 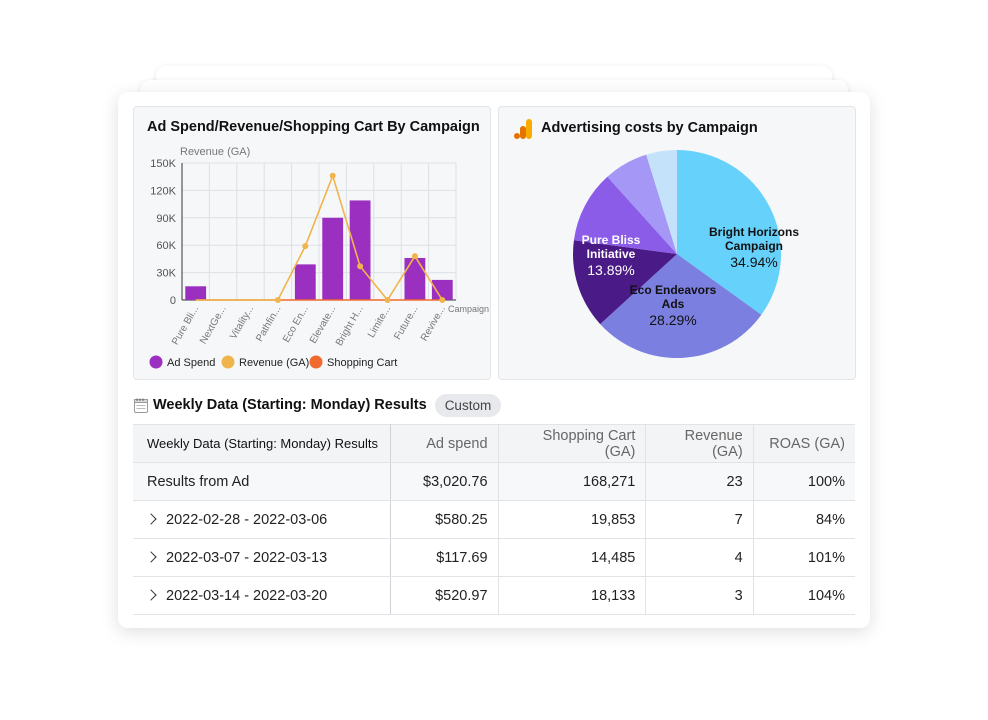 I want to click on row-shopping-cart: 18,133, so click(x=572, y=595).